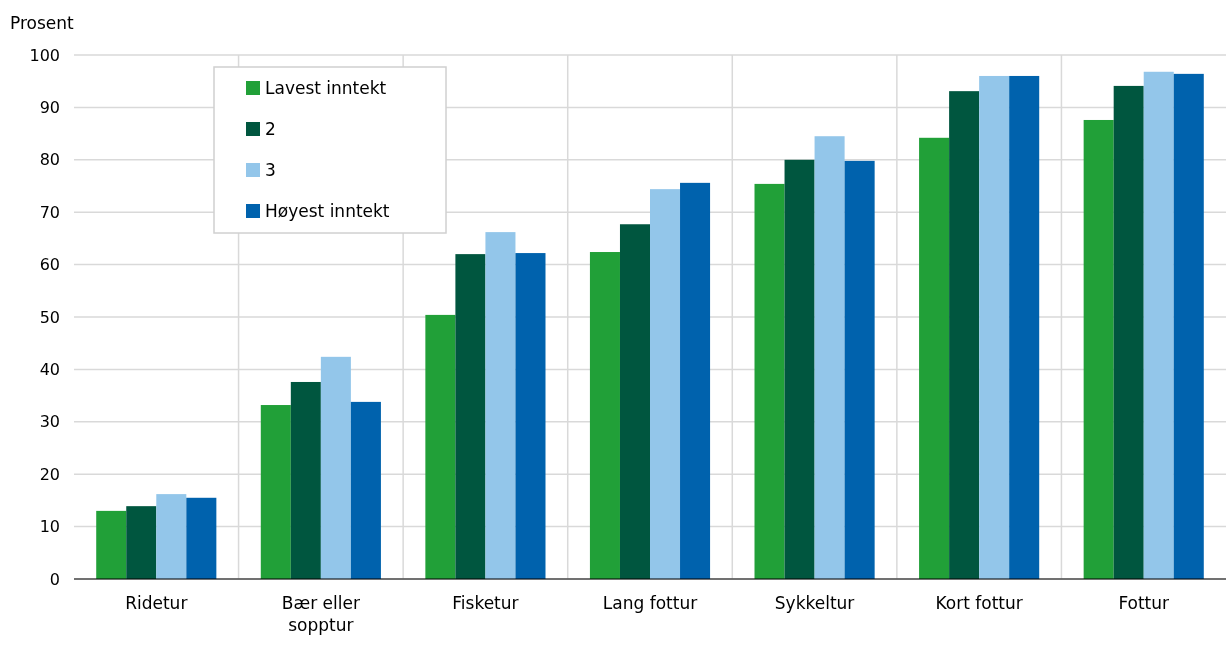 The width and height of the screenshot is (1226, 647). I want to click on y-tick-label: 0, so click(54, 579).